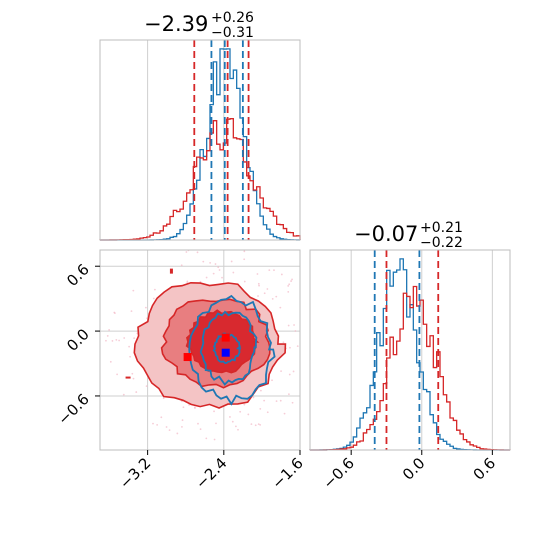  I want to click on hist-param2-title-median: −0.07, so click(386, 234).